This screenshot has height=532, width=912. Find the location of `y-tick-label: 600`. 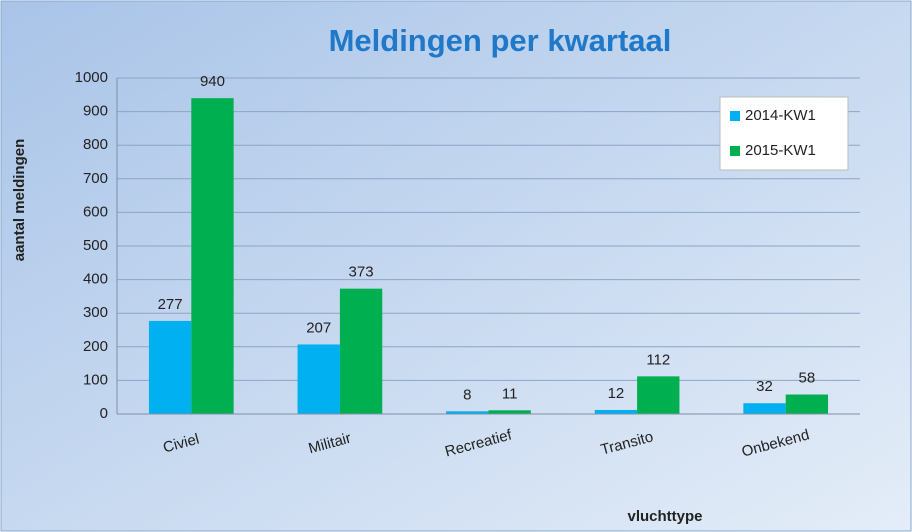

y-tick-label: 600 is located at coordinates (95, 211).